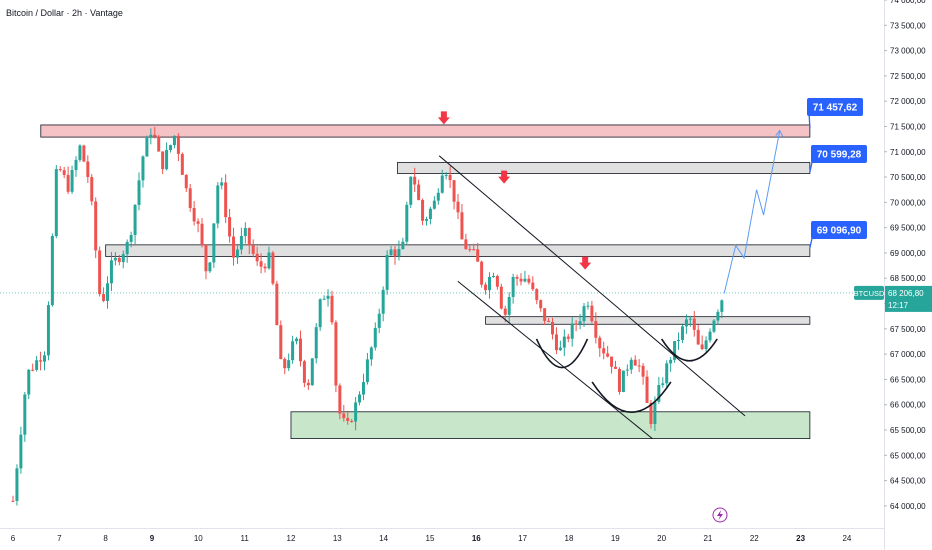  I want to click on projection-path, so click(752, 212).